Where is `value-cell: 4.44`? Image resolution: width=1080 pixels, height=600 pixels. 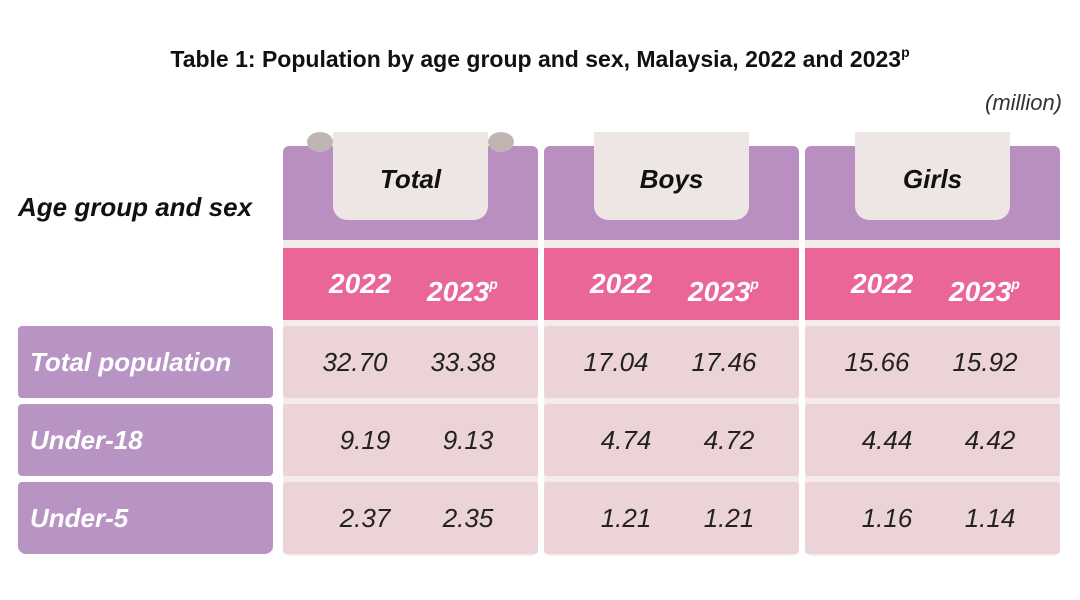
value-cell: 4.44 is located at coordinates (887, 440).